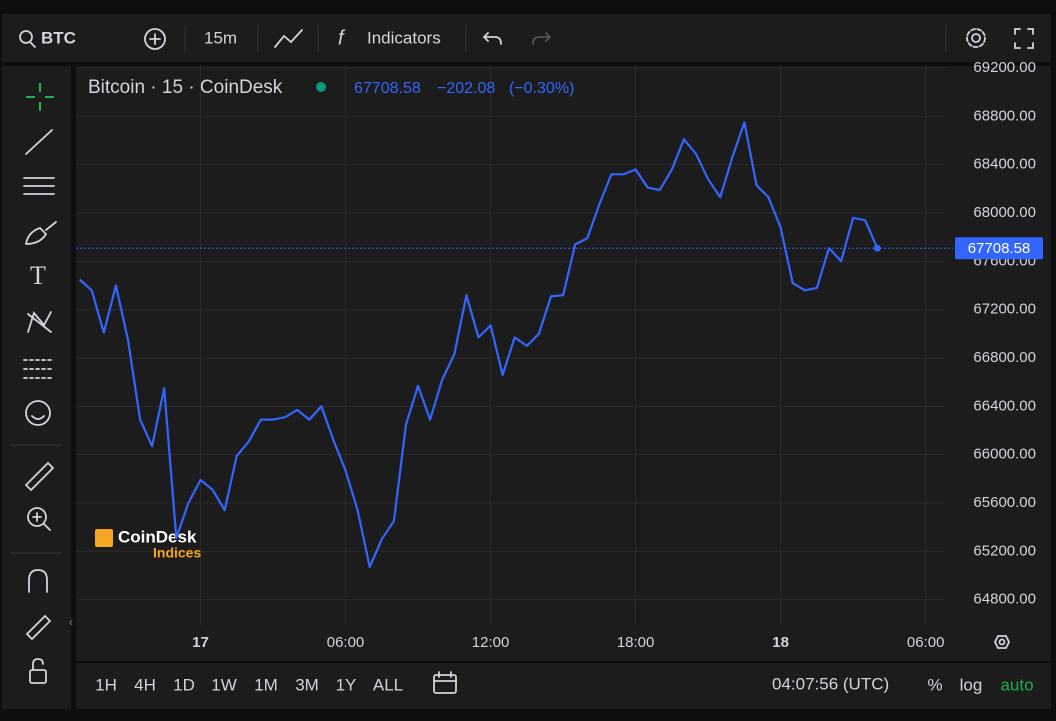  I want to click on top-toolbar, so click(526, 38).